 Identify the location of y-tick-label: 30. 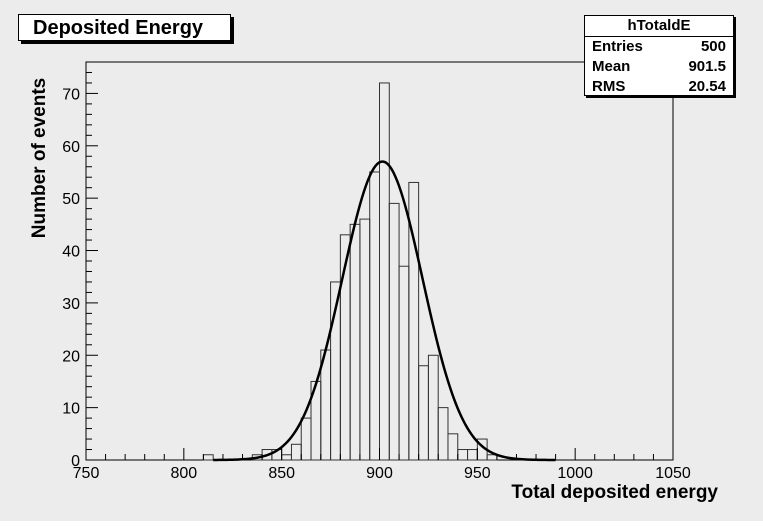
(71, 304).